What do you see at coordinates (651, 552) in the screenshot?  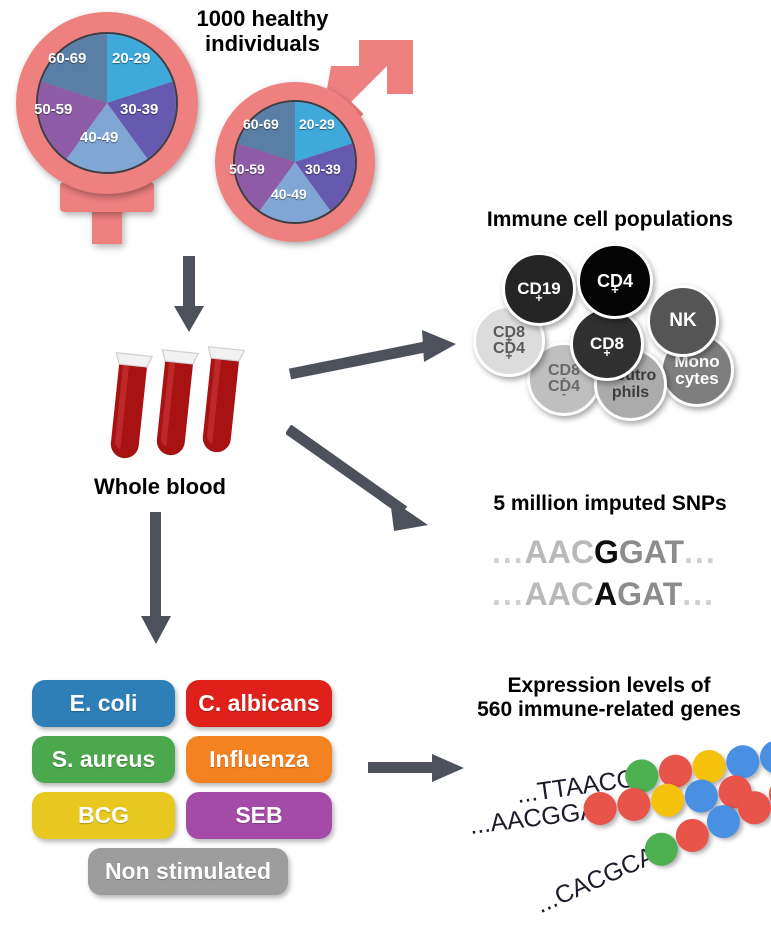 I see `snp-post-bases: GAT` at bounding box center [651, 552].